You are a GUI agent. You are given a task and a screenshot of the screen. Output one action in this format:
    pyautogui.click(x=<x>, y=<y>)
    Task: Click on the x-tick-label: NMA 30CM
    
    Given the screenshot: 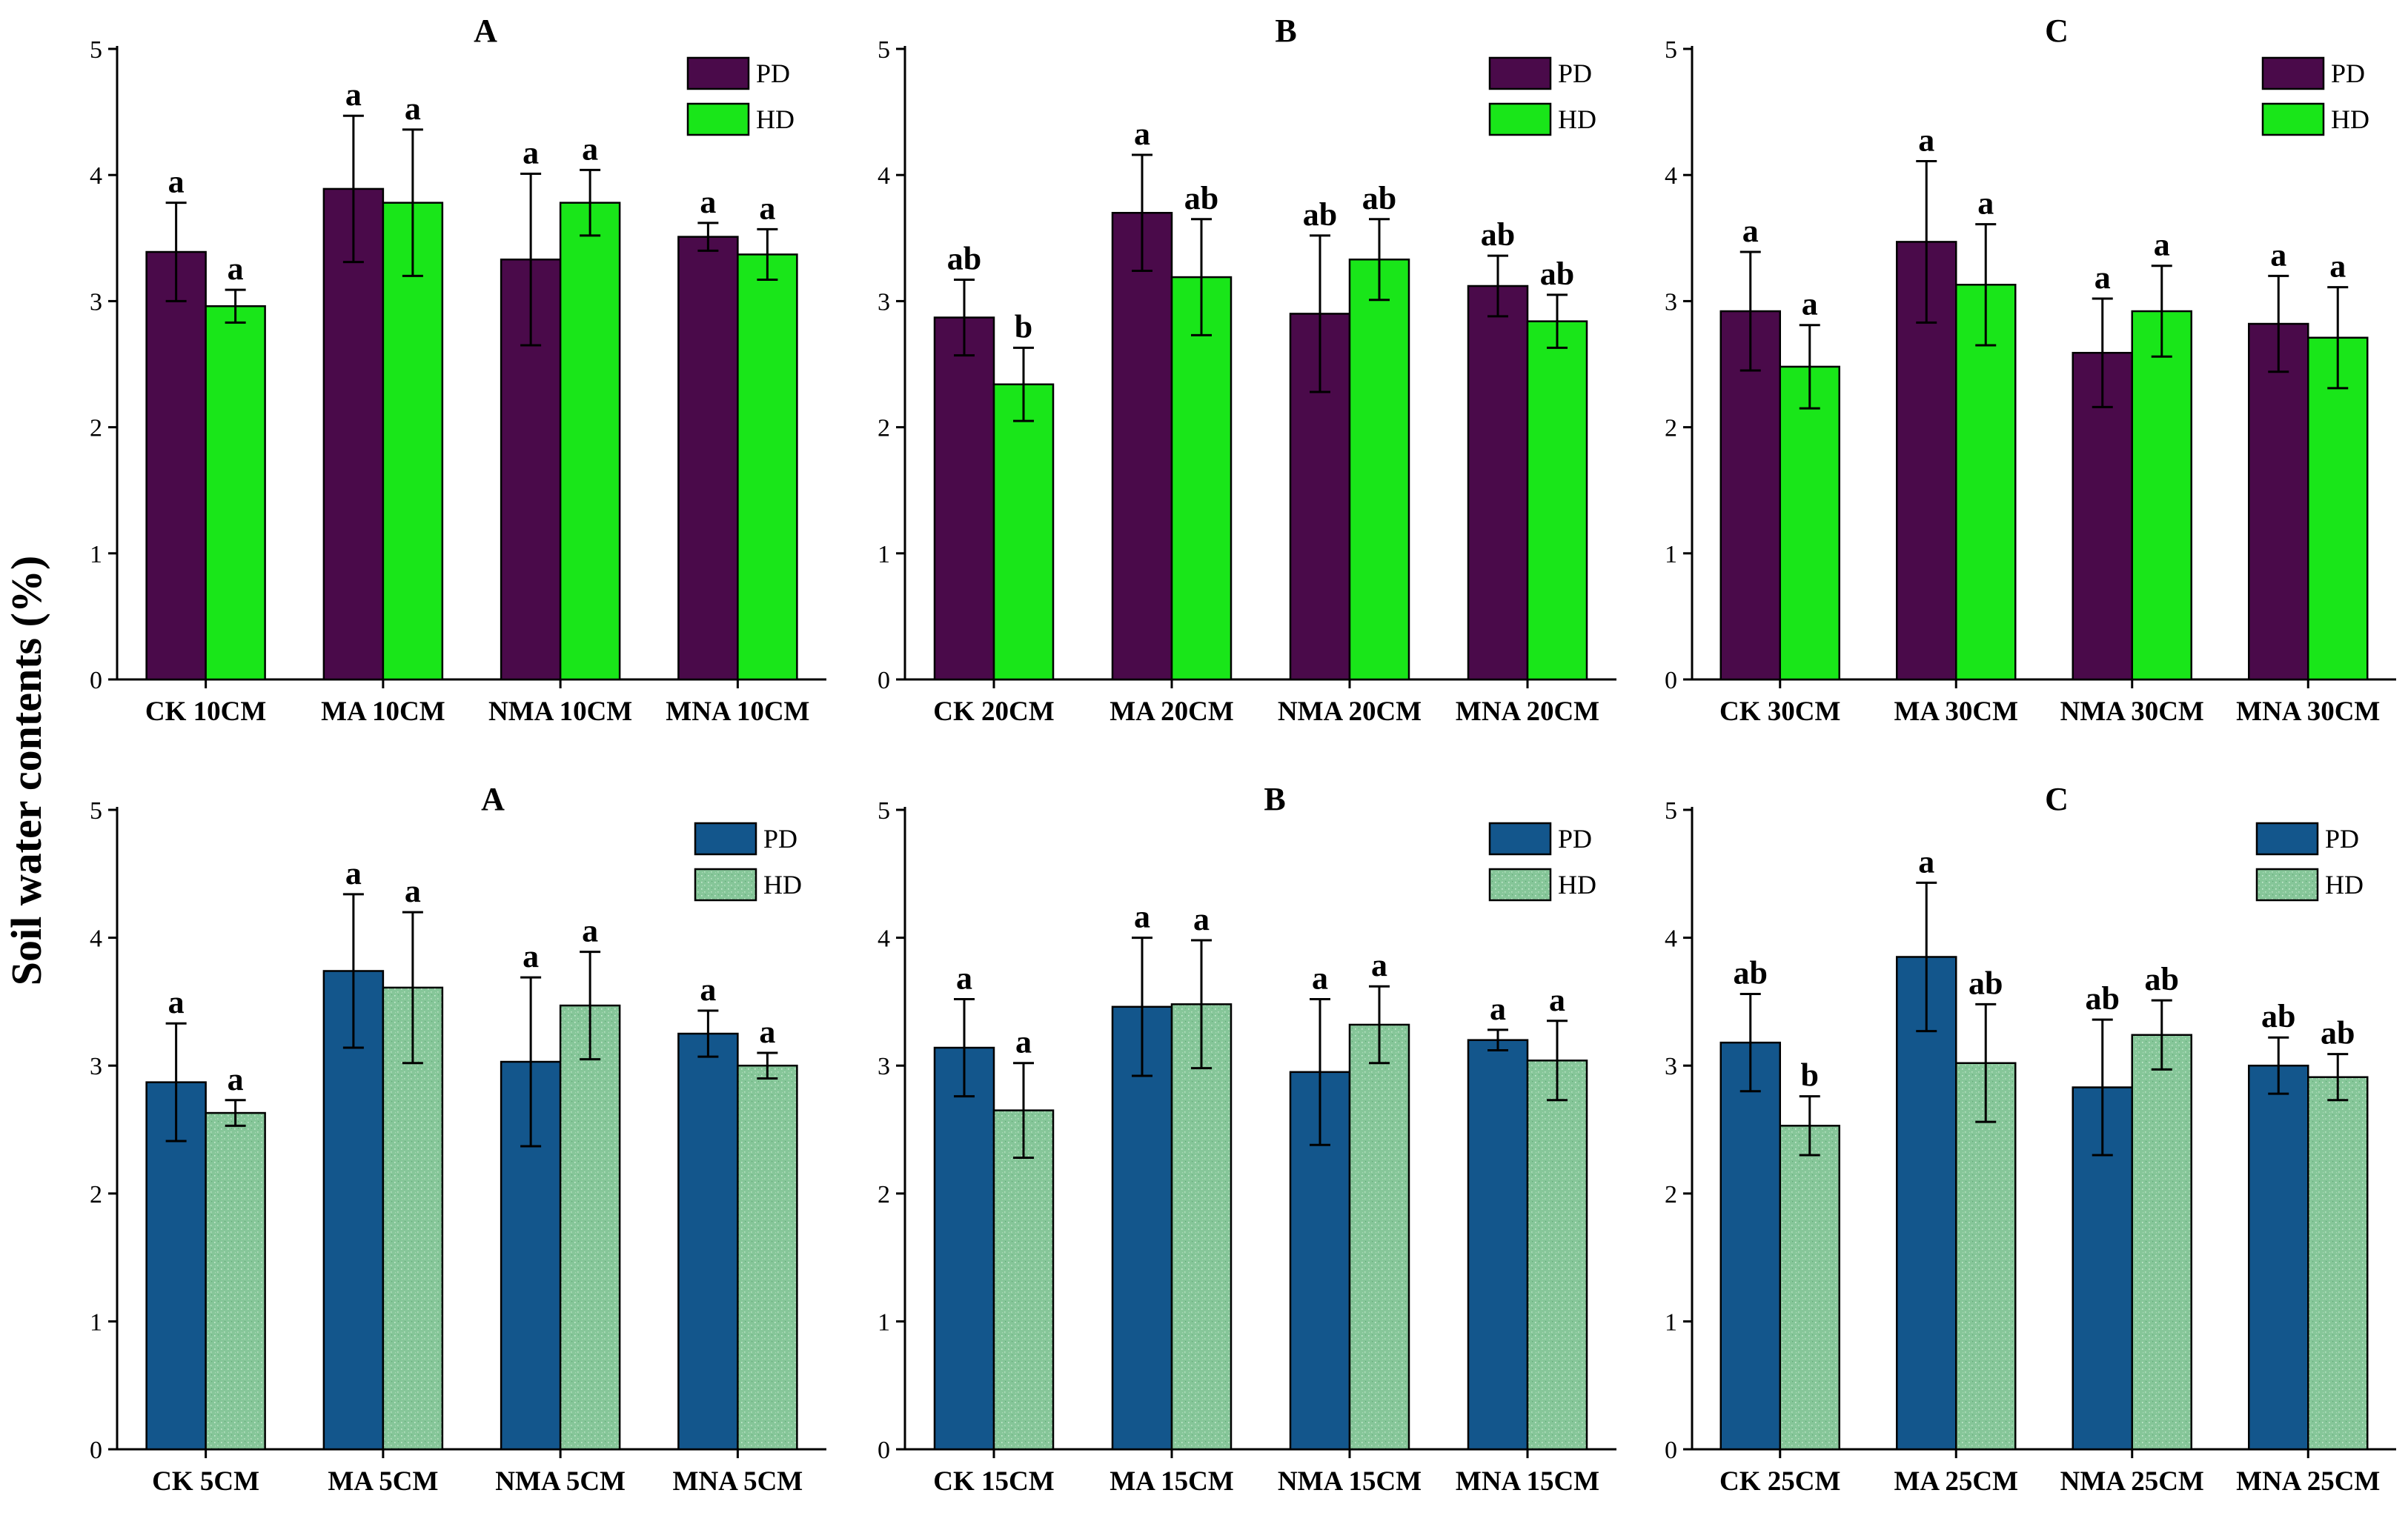 What is the action you would take?
    pyautogui.click(x=2132, y=711)
    